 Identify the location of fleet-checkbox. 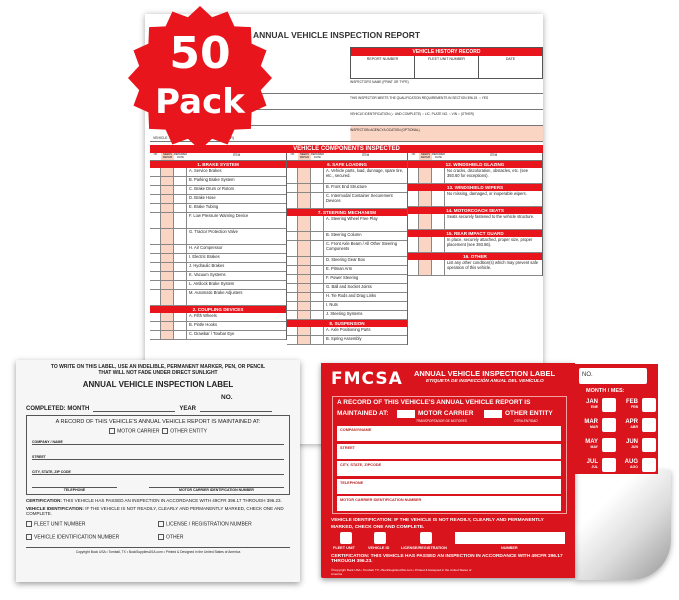
(29, 524).